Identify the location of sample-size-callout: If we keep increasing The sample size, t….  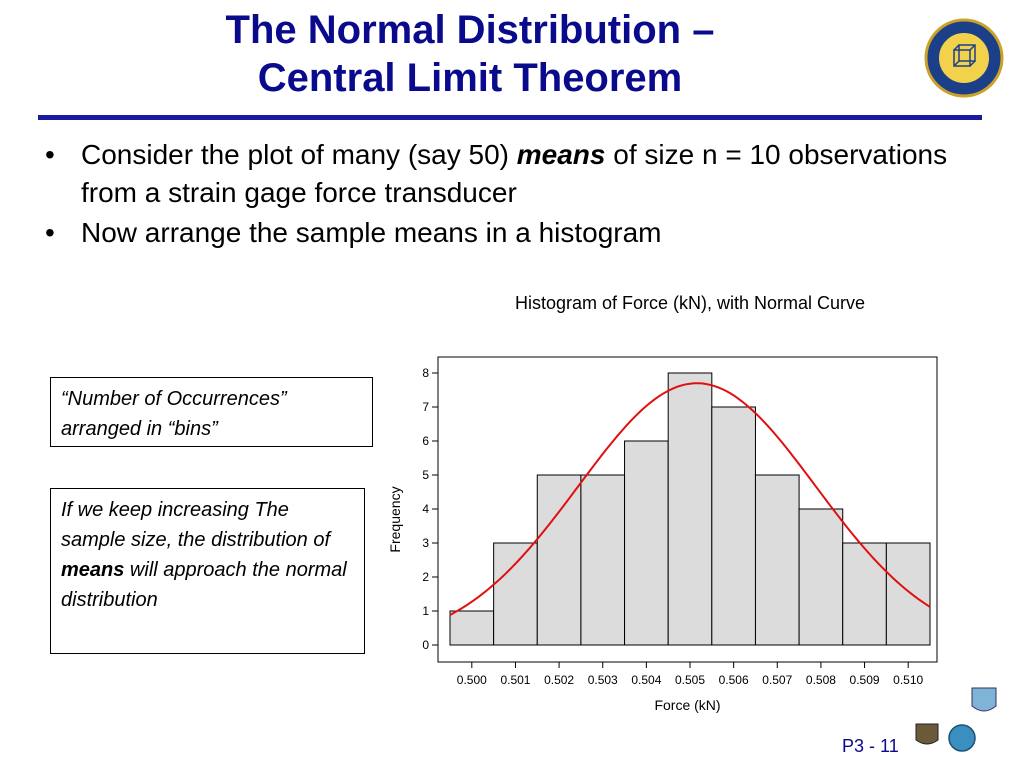
(207, 571).